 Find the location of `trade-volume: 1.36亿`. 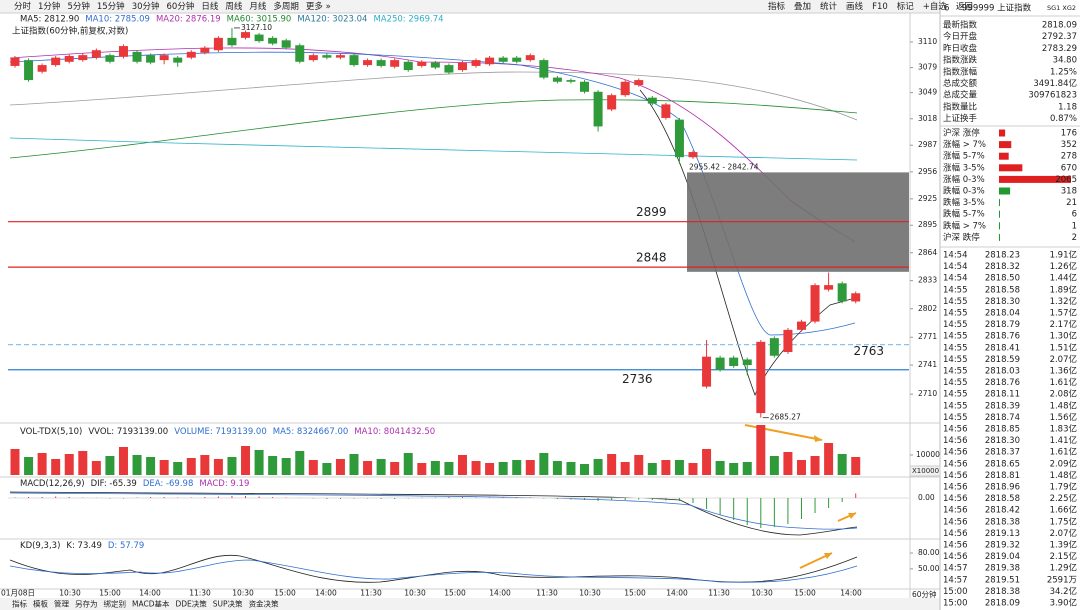

trade-volume: 1.36亿 is located at coordinates (1063, 371).